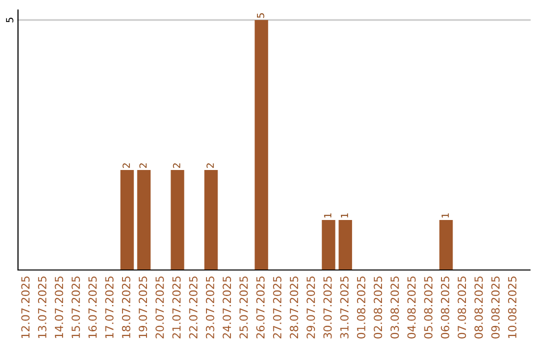 This screenshot has width=540, height=340. Describe the element at coordinates (294, 307) in the screenshot. I see `x-tick-label: 28.07.2025` at that location.